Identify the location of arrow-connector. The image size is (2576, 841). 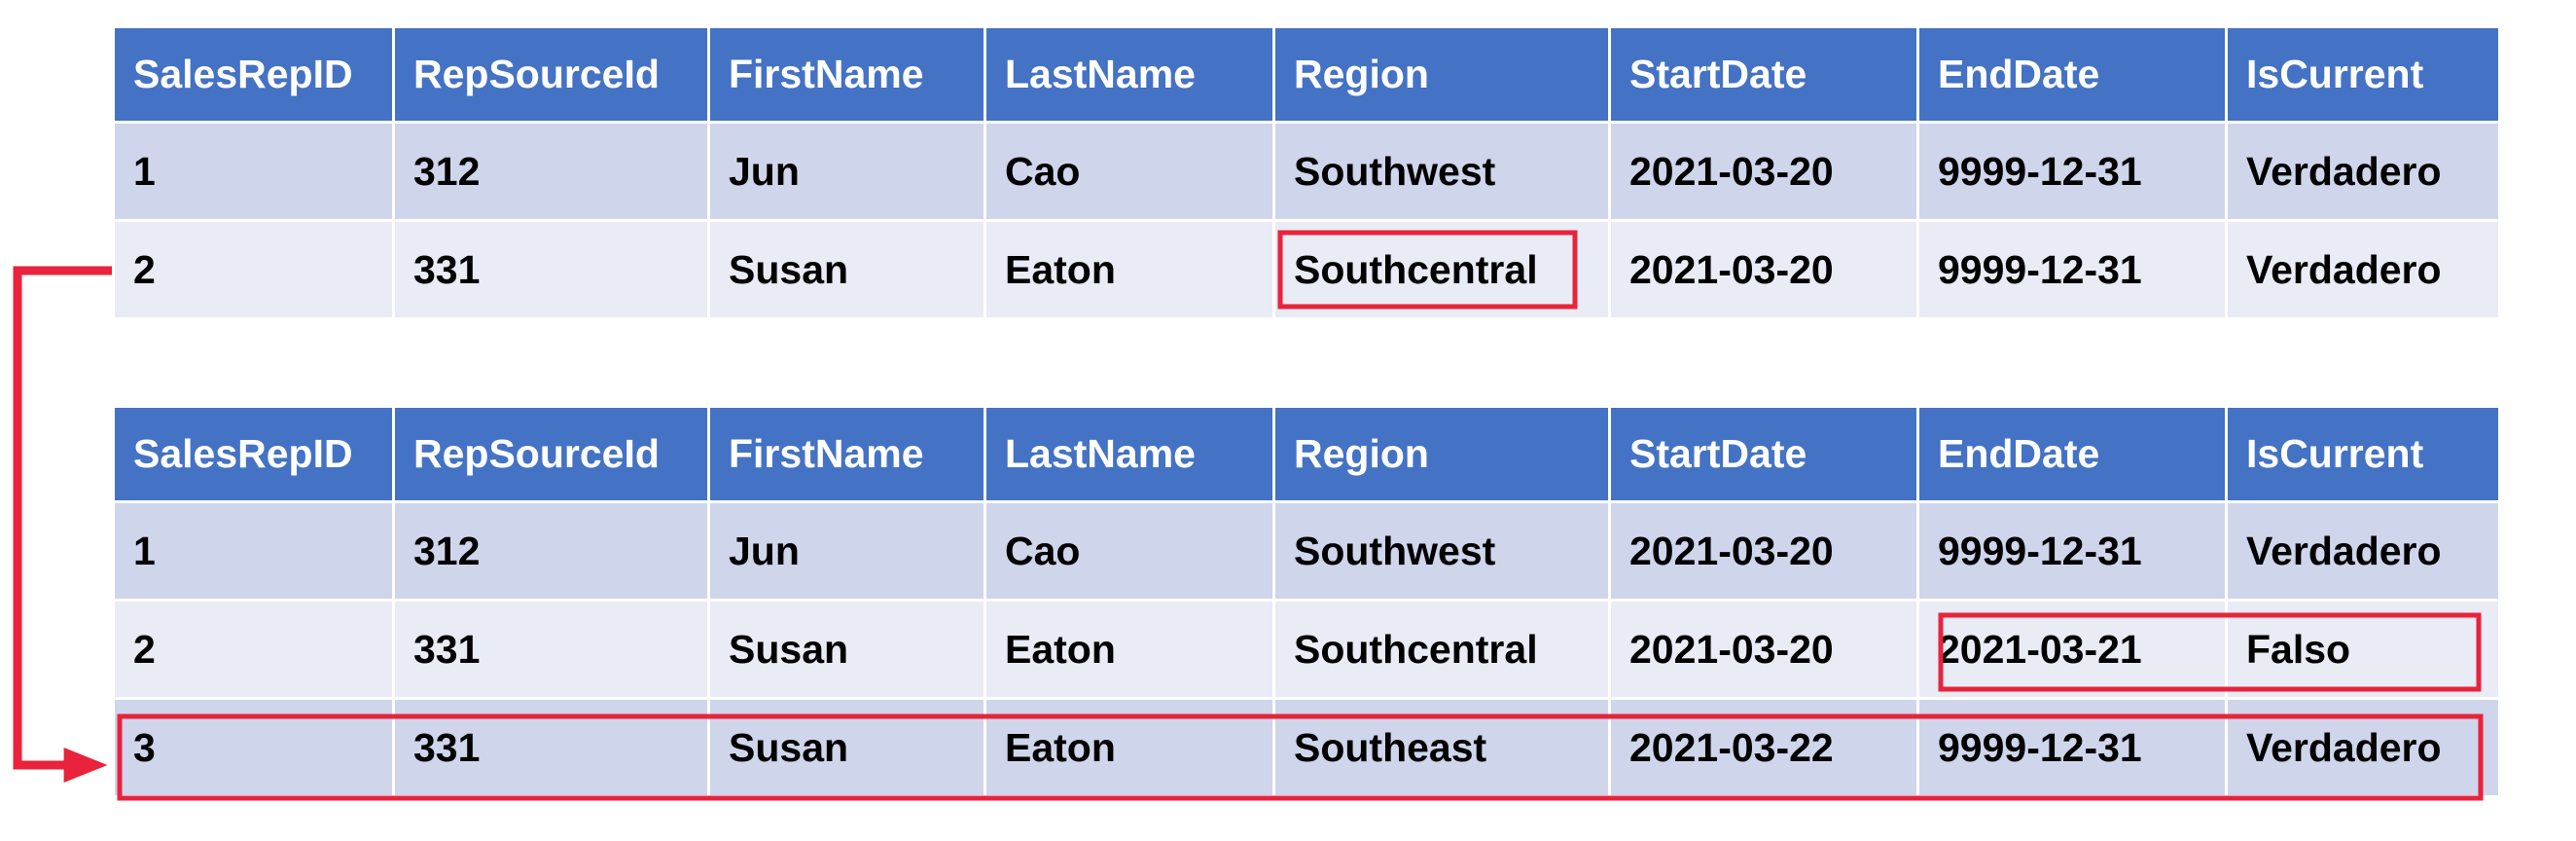
(63, 524).